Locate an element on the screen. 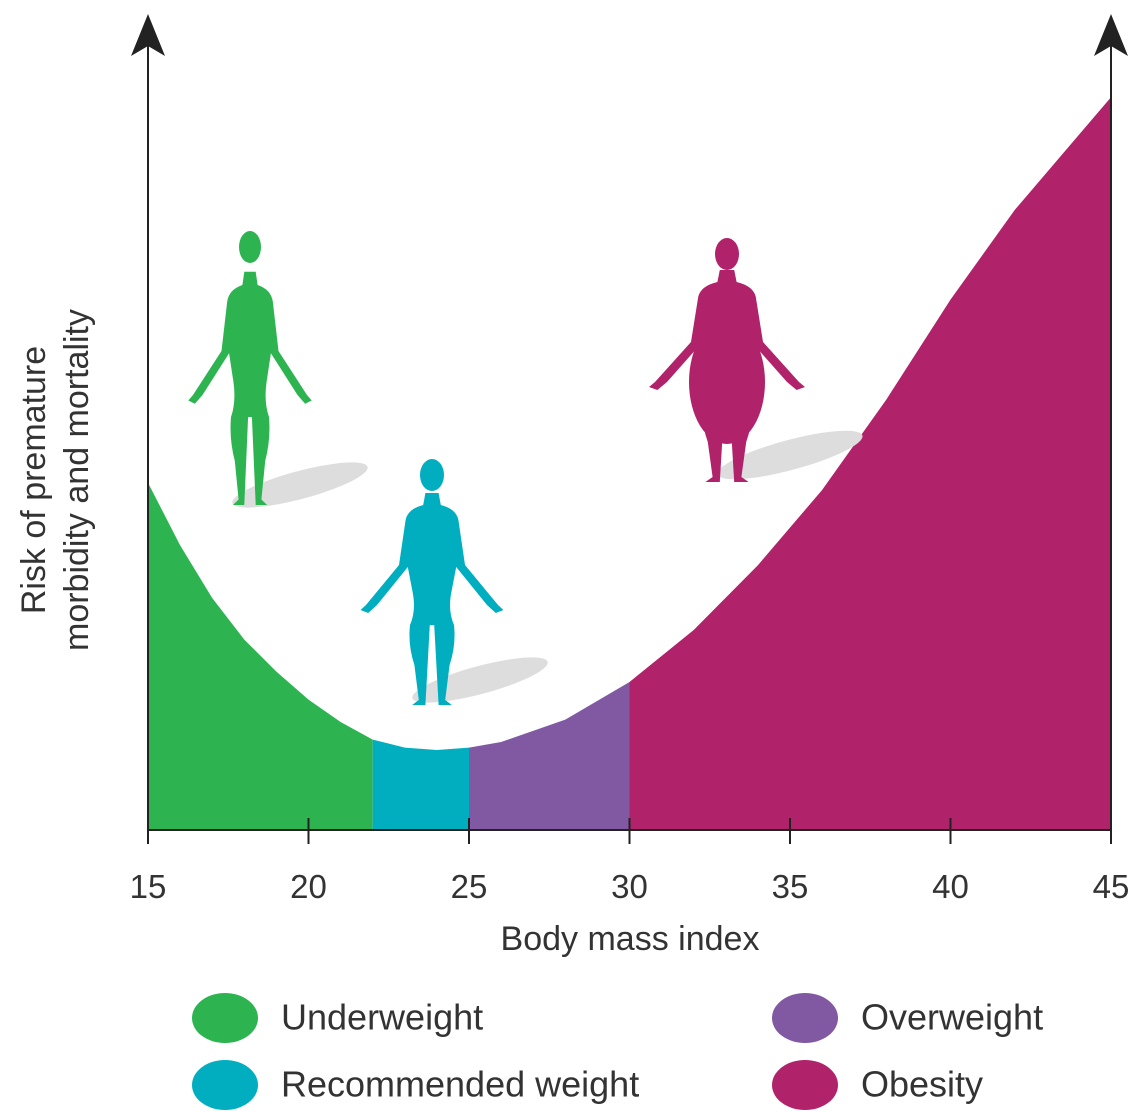 The width and height of the screenshot is (1137, 1112). x-axis-label: Body mass index is located at coordinates (630, 939).